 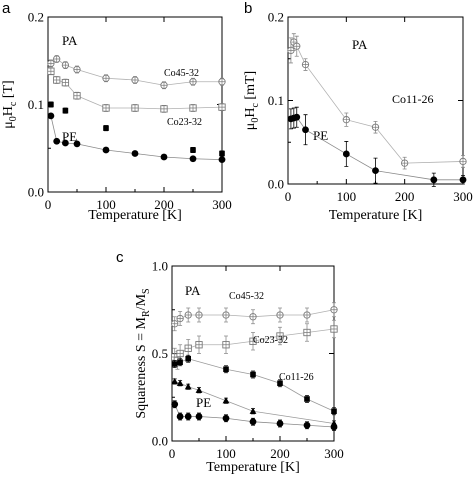 I want to click on panel-label: a, so click(x=6, y=8).